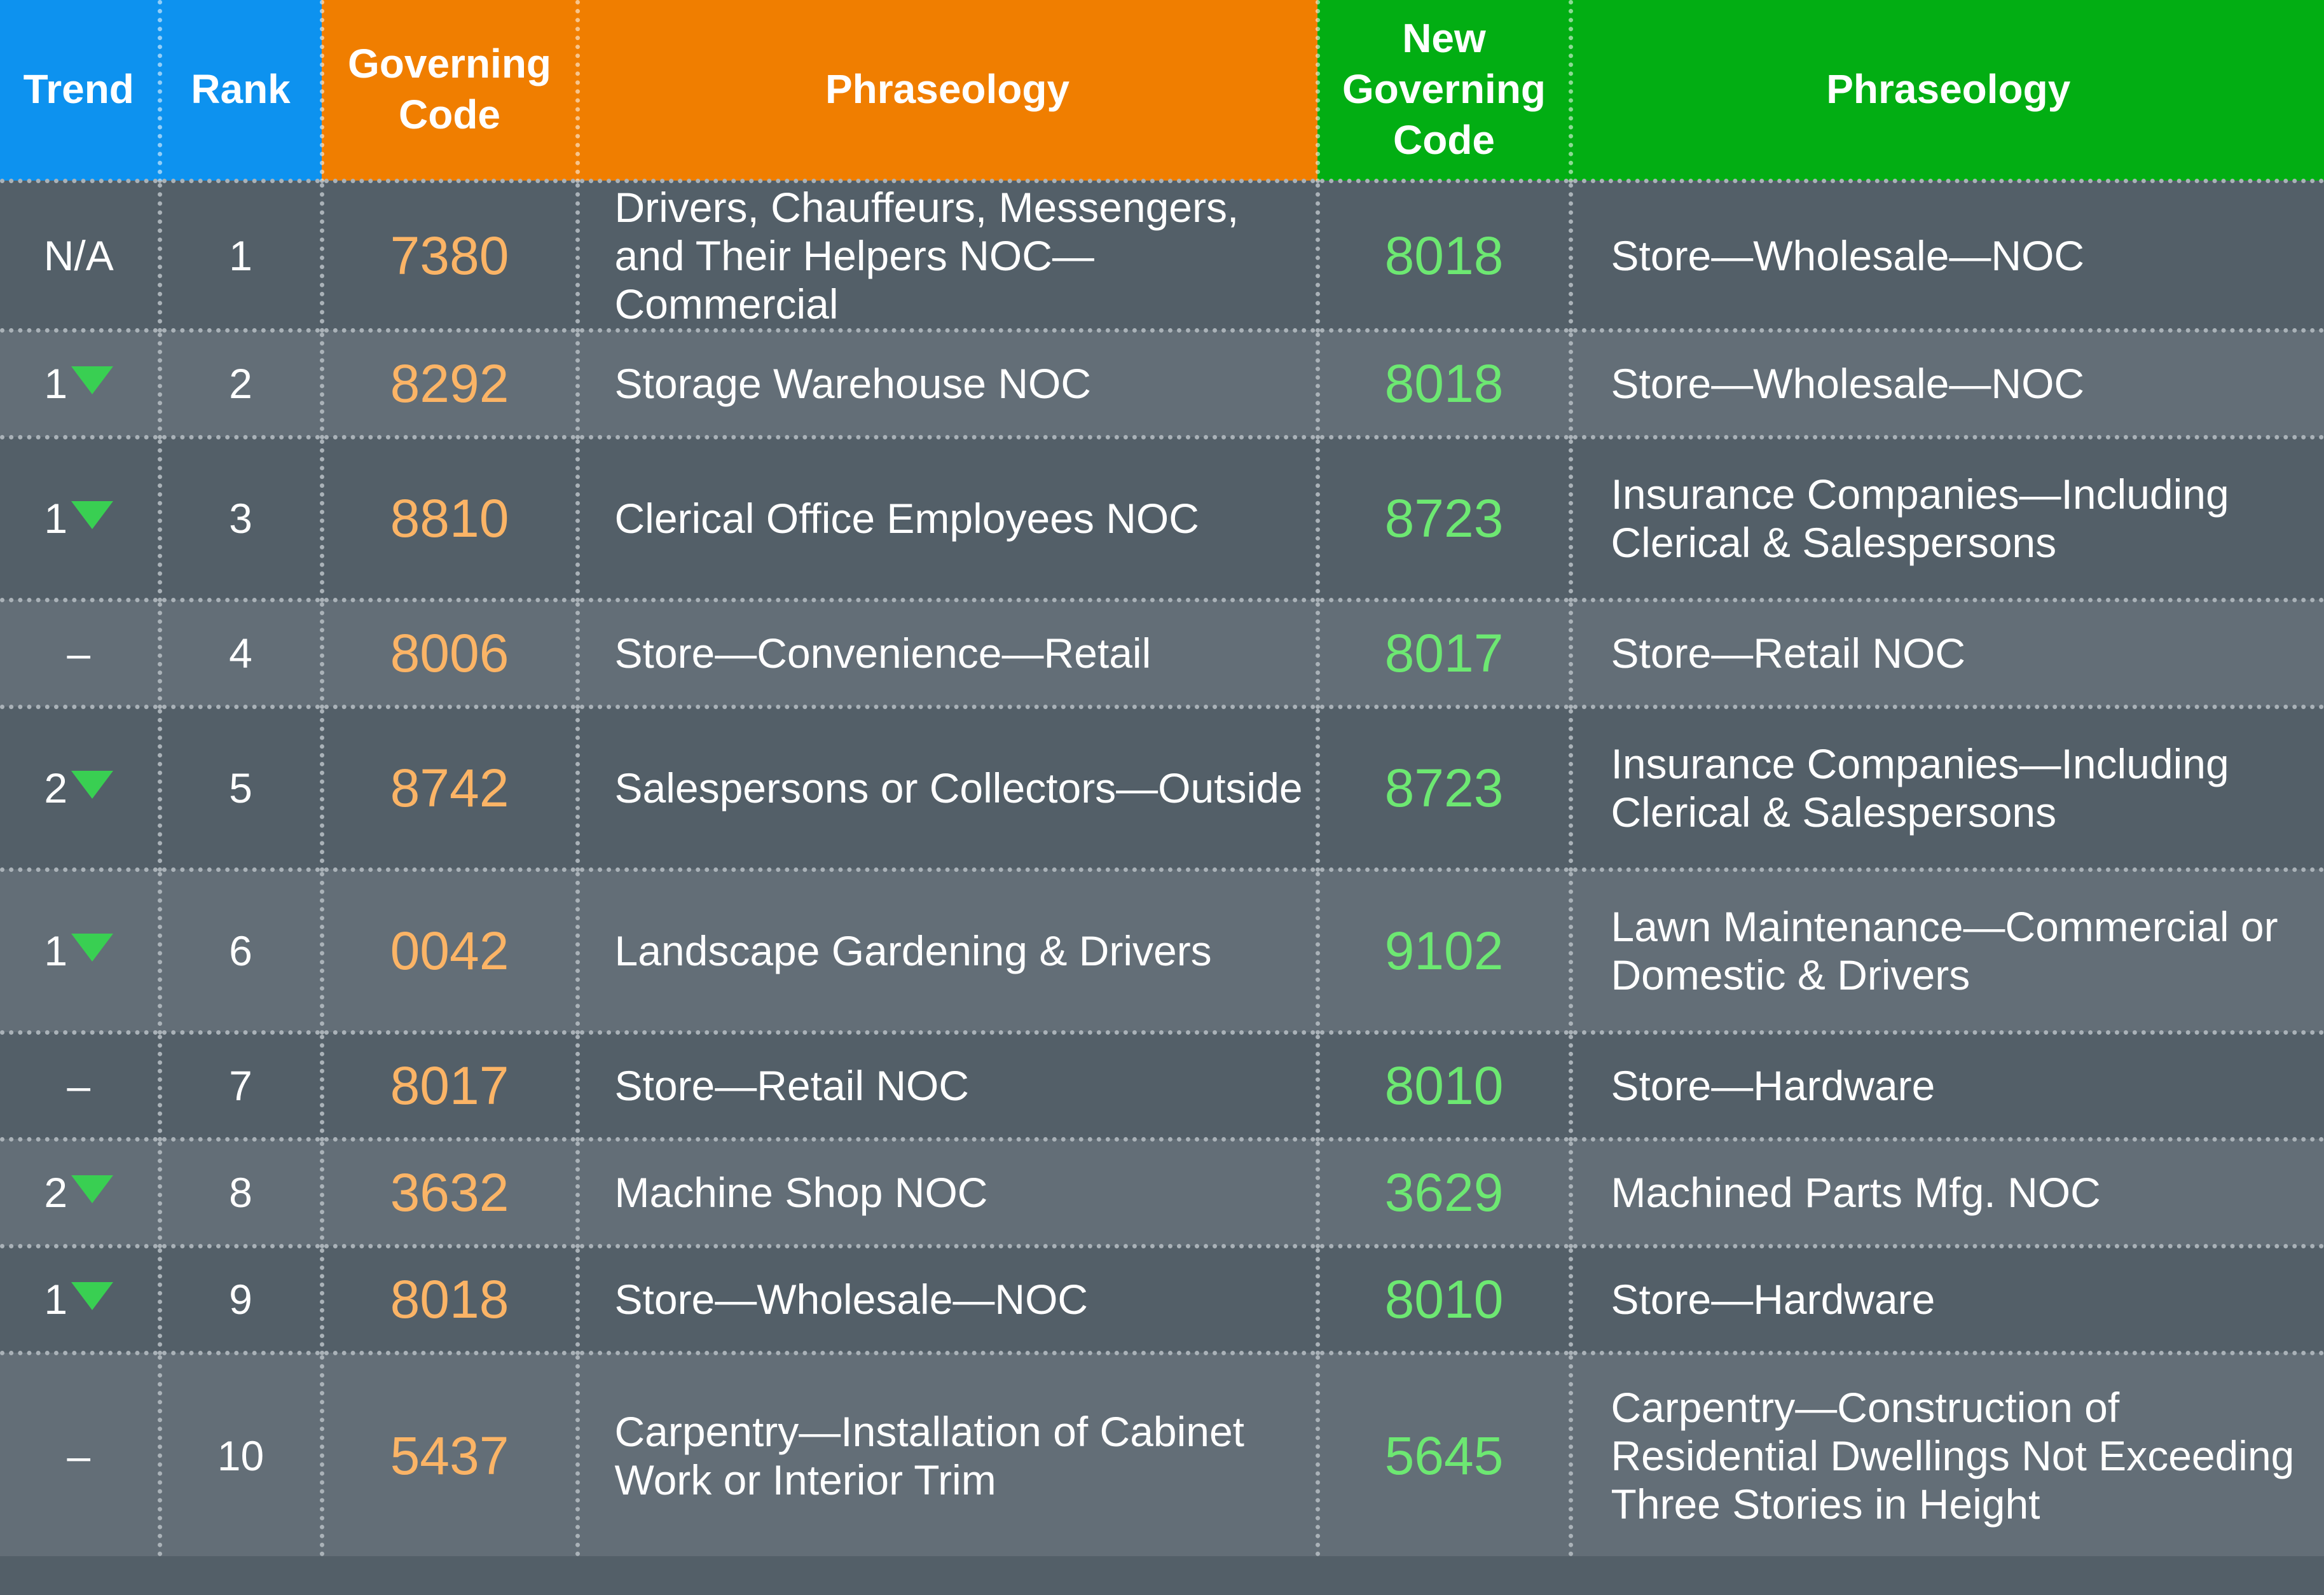 This screenshot has height=1595, width=2324. What do you see at coordinates (451, 1299) in the screenshot?
I see `governing-code-cell: 8018` at bounding box center [451, 1299].